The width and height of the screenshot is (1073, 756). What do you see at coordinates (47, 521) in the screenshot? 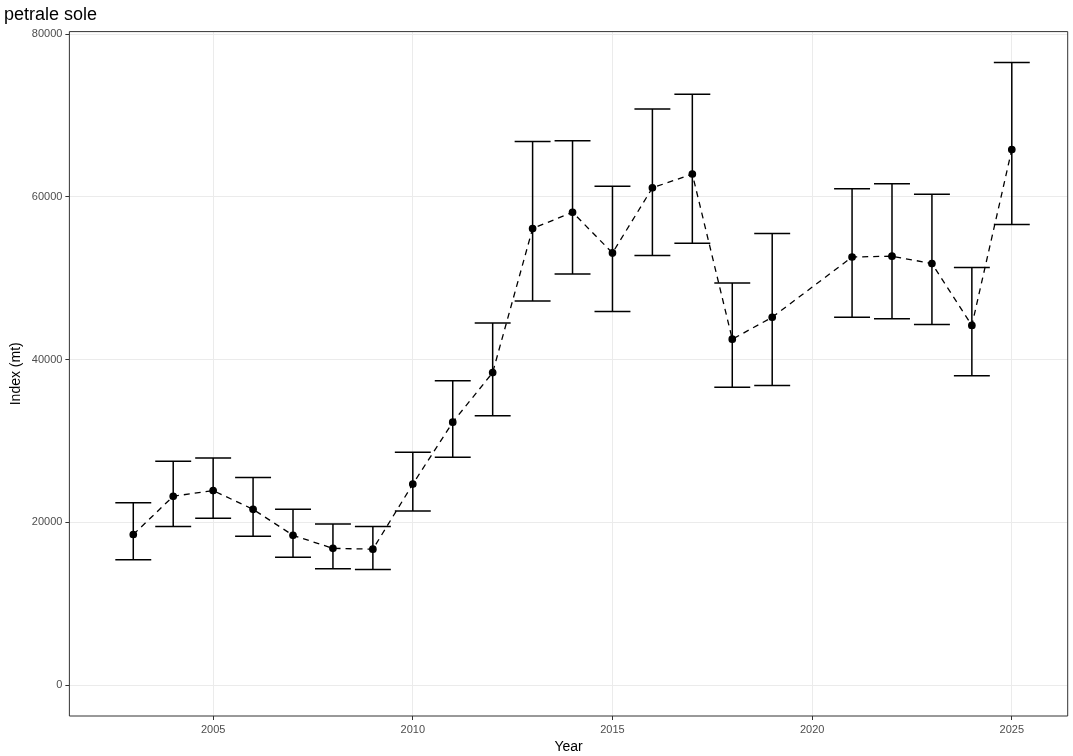
I see `y-tick-label: 20000` at bounding box center [47, 521].